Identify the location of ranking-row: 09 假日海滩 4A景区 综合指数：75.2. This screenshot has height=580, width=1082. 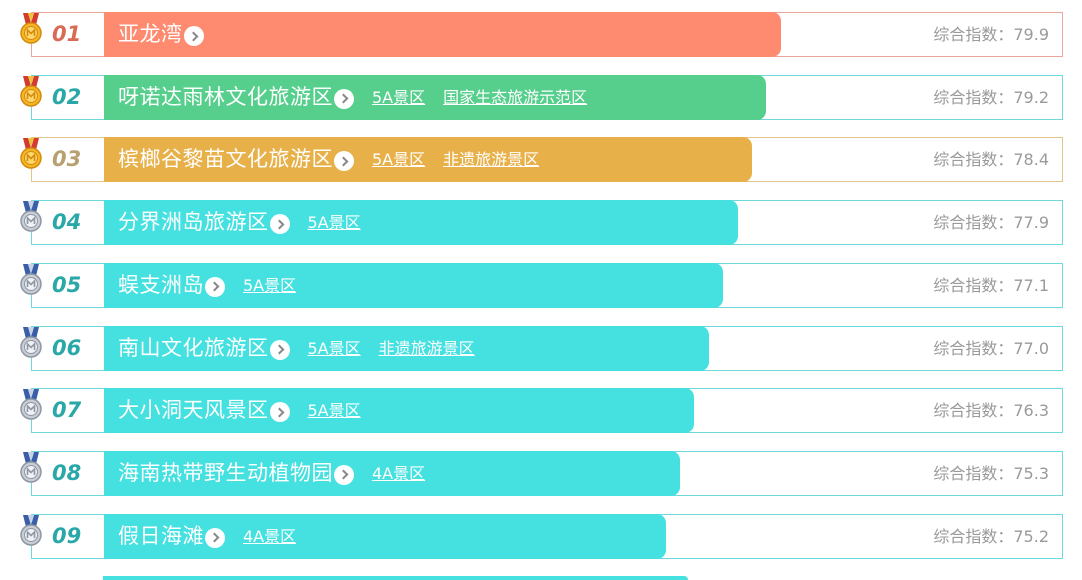
(541, 536).